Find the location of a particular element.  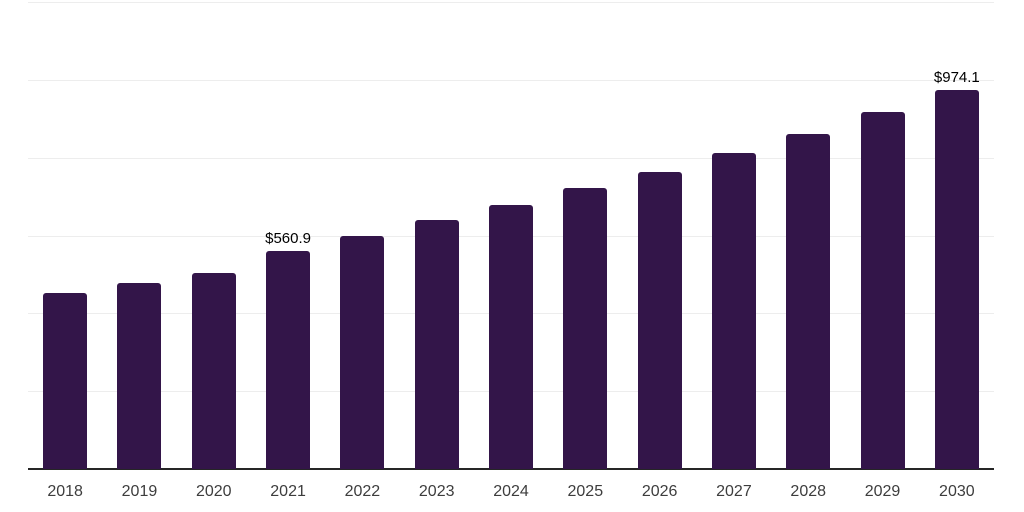

x-tick-label-2025: 2025 is located at coordinates (585, 491).